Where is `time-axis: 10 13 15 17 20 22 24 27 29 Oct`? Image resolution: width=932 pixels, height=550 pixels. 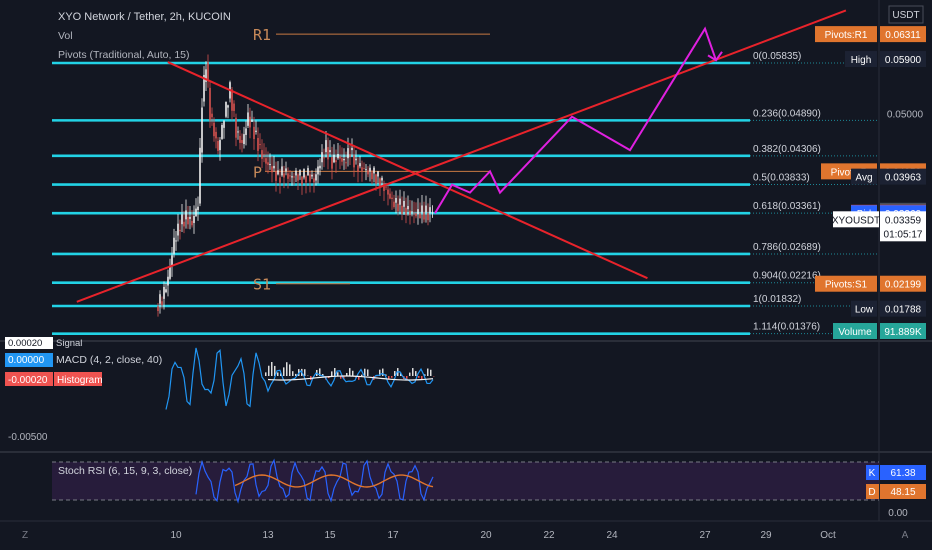
time-axis: 10 13 15 17 20 22 24 27 29 Oct is located at coordinates (503, 535).